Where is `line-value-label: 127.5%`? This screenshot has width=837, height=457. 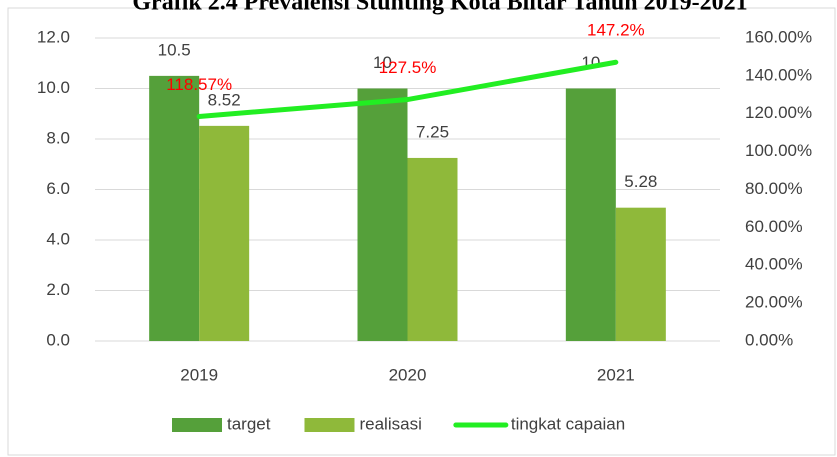
line-value-label: 127.5% is located at coordinates (408, 67).